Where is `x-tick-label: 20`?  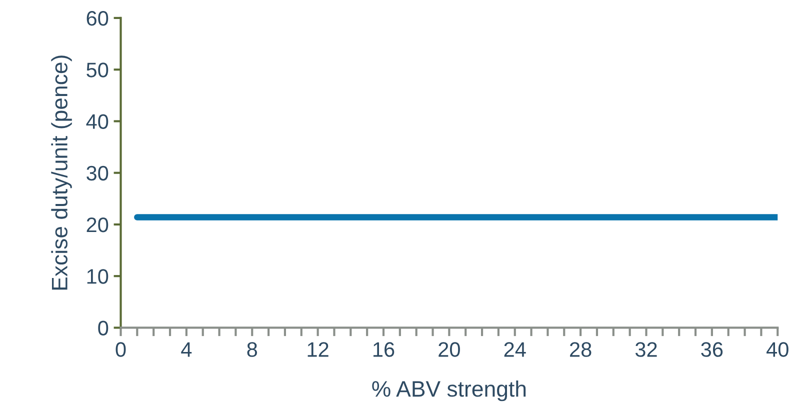 x-tick-label: 20 is located at coordinates (449, 349).